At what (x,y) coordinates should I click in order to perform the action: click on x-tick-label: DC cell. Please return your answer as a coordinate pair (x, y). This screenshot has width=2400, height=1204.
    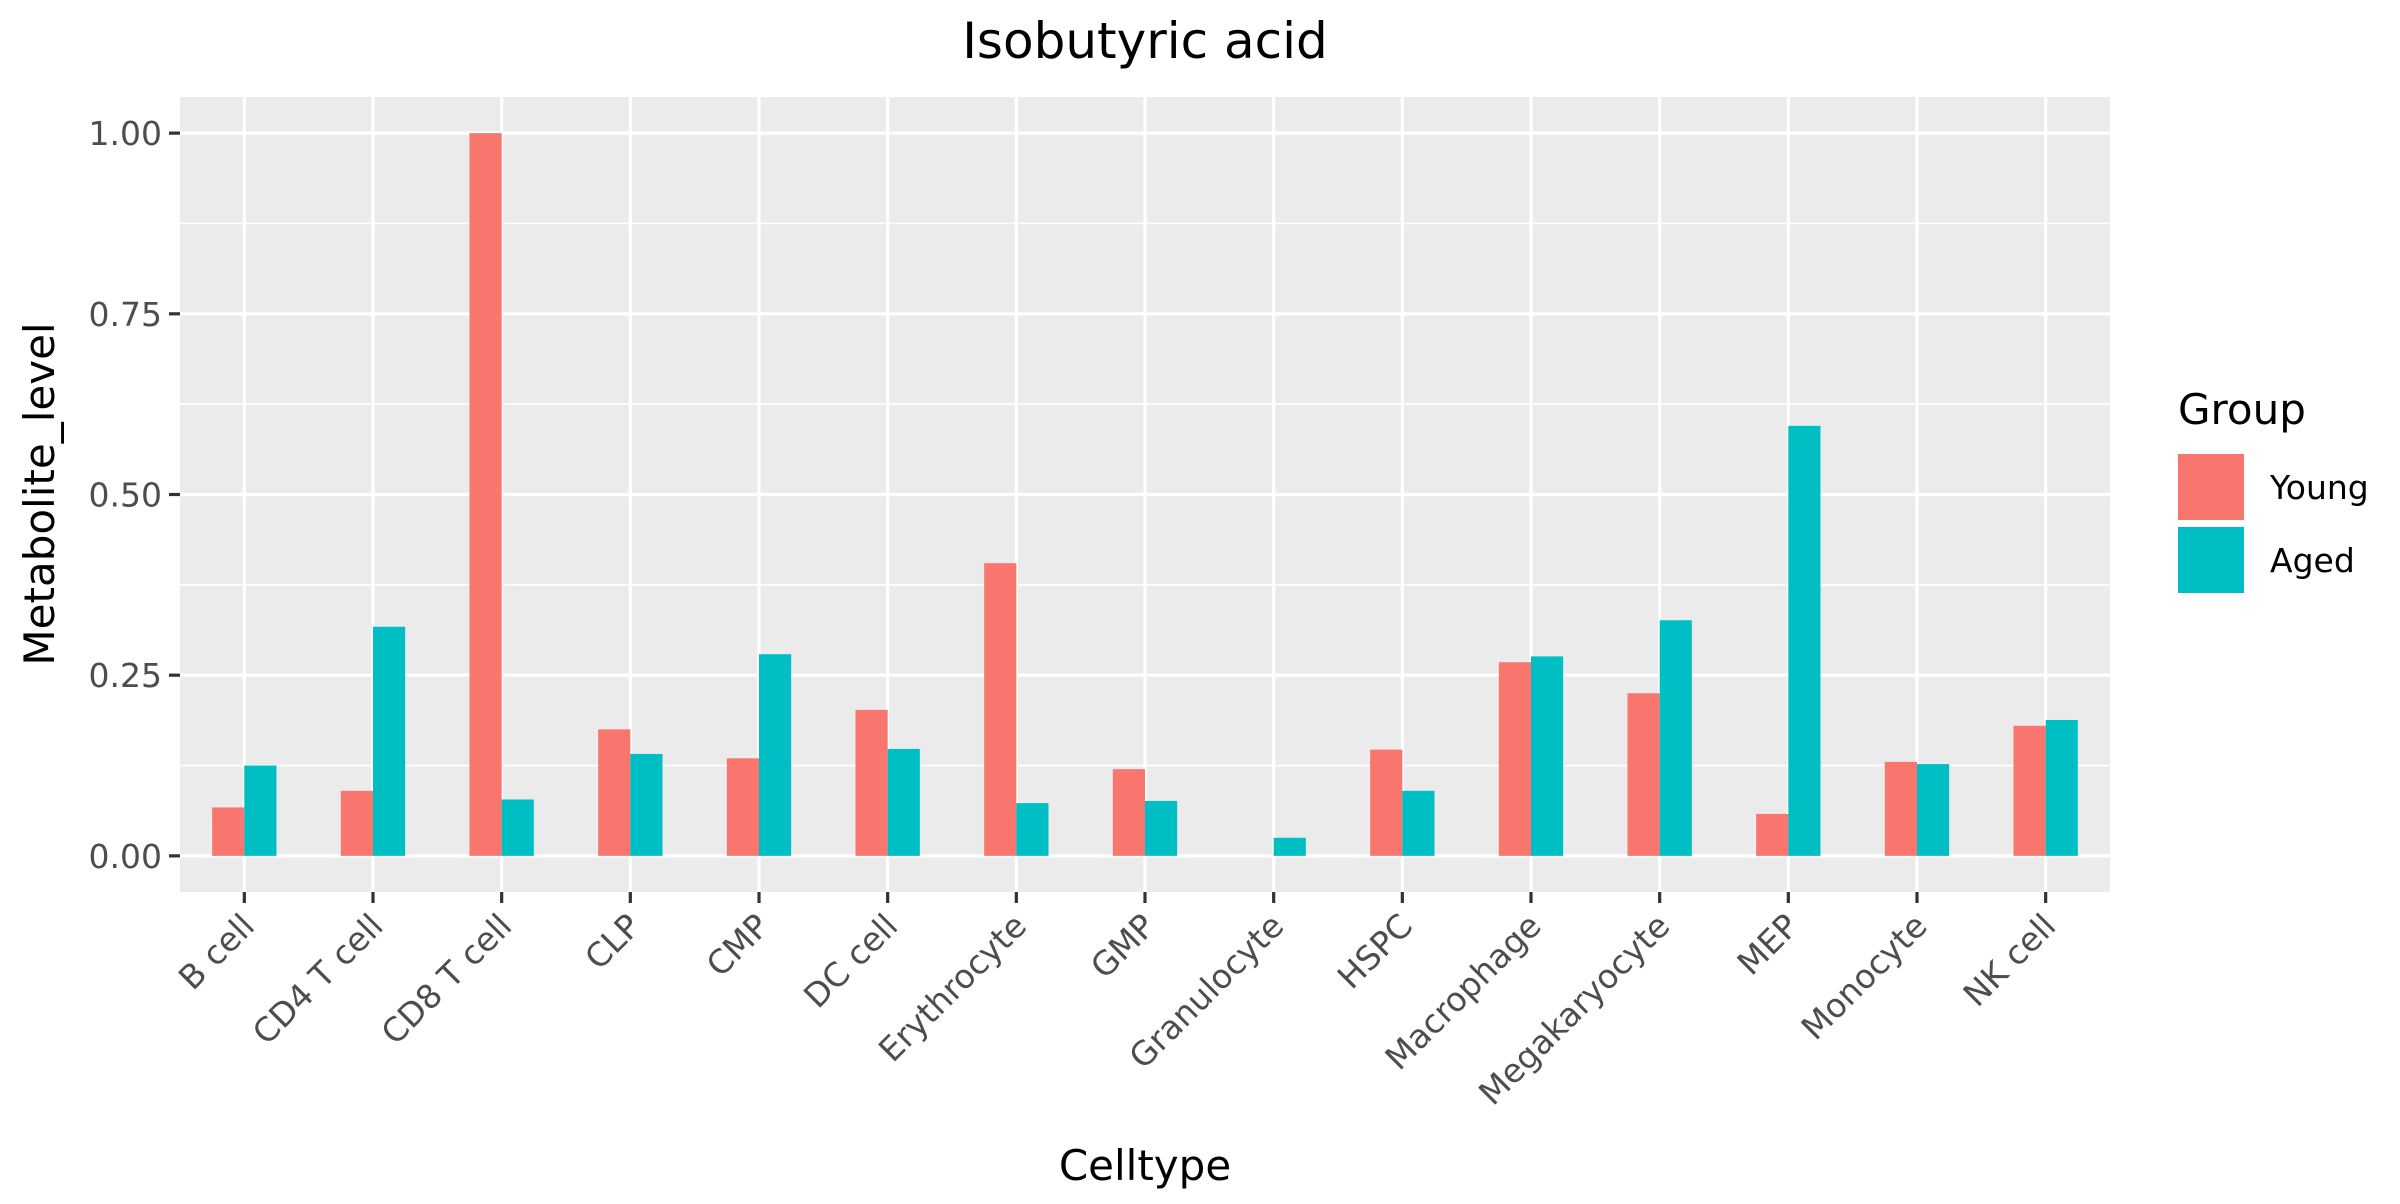
    Looking at the image, I should click on (850, 960).